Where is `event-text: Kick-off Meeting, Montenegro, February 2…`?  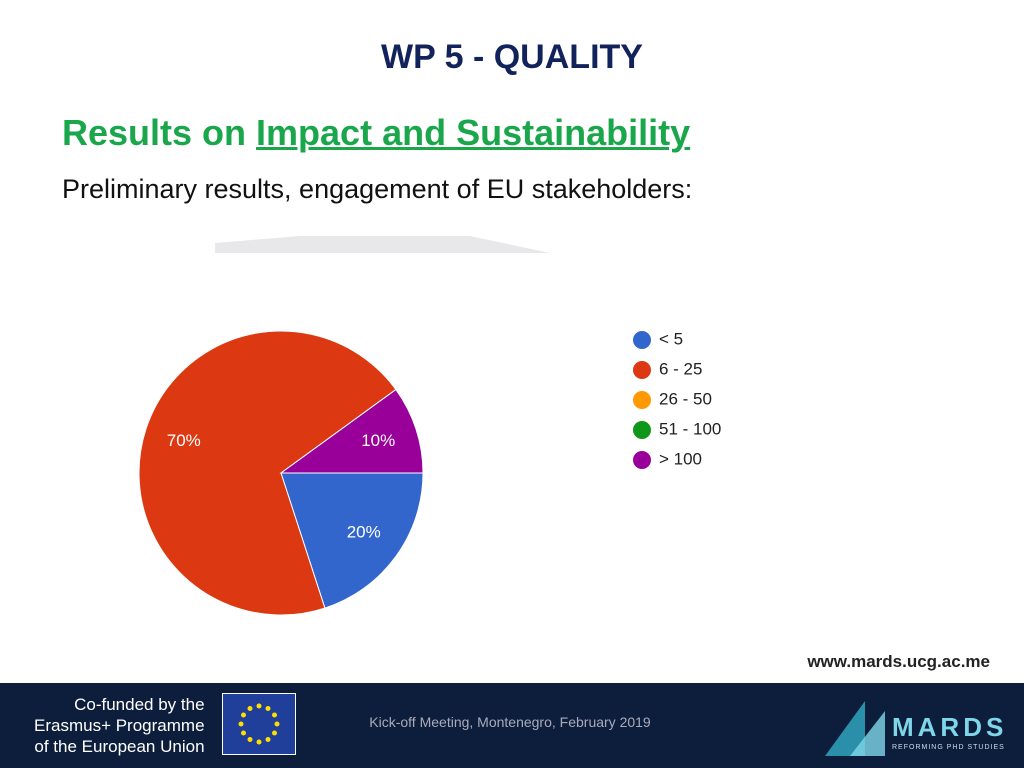 event-text: Kick-off Meeting, Montenegro, February 2… is located at coordinates (510, 722).